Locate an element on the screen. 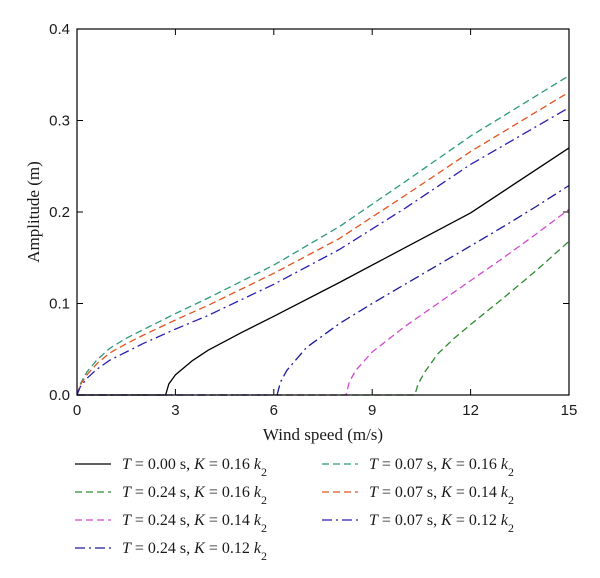  legend-item: T = 0.07 s, K = 0.16 k2 is located at coordinates (418, 467).